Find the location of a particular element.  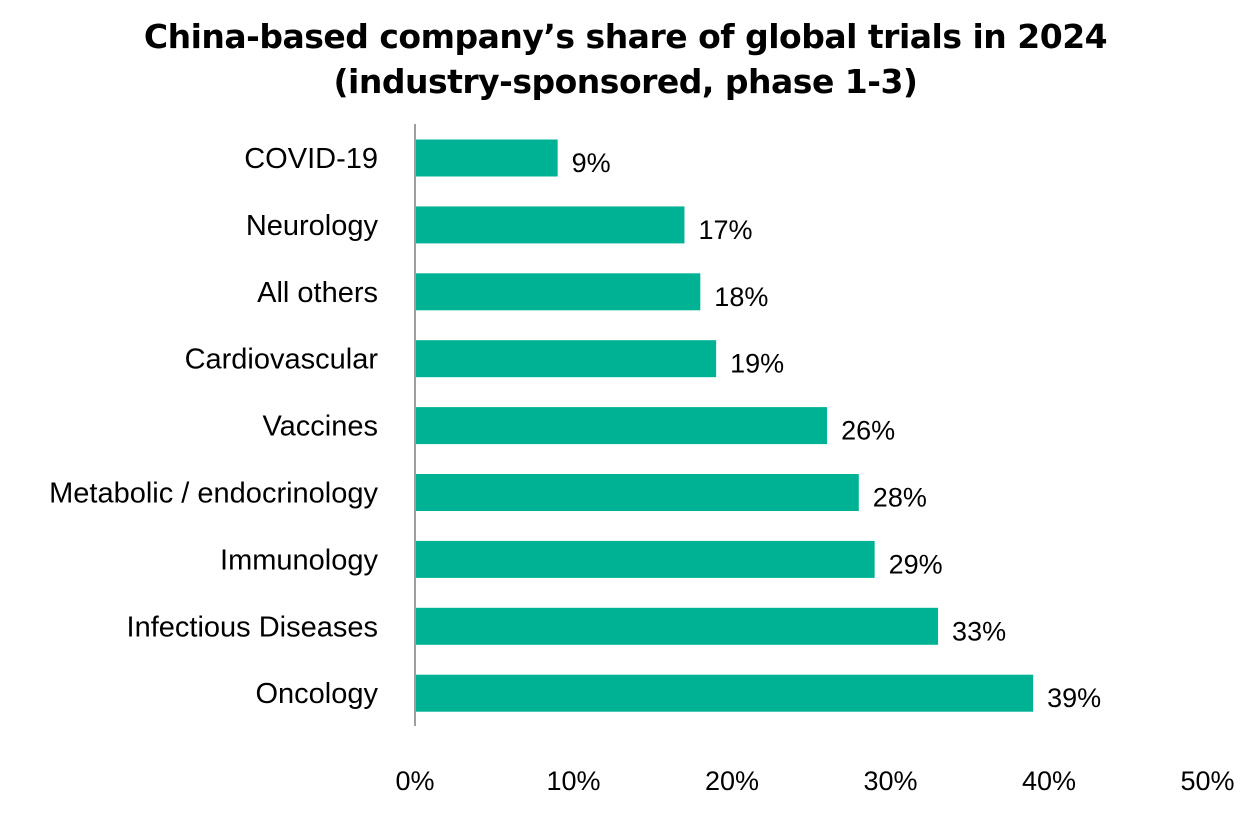

category-label: Metabolic / endocrinology is located at coordinates (213, 494).